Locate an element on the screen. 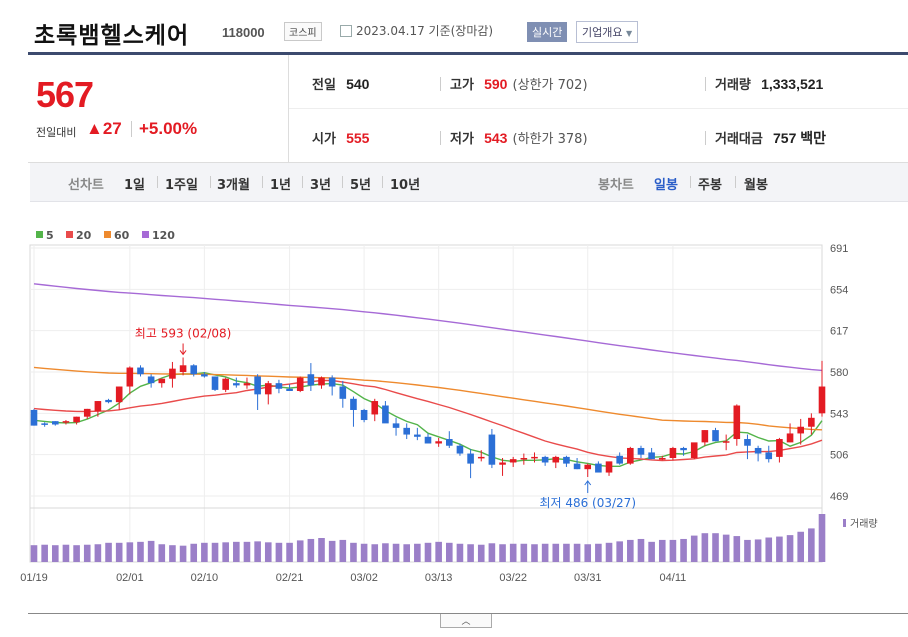 The width and height of the screenshot is (908, 637). trade-amount: 거래대금 757 백만 is located at coordinates (770, 138).